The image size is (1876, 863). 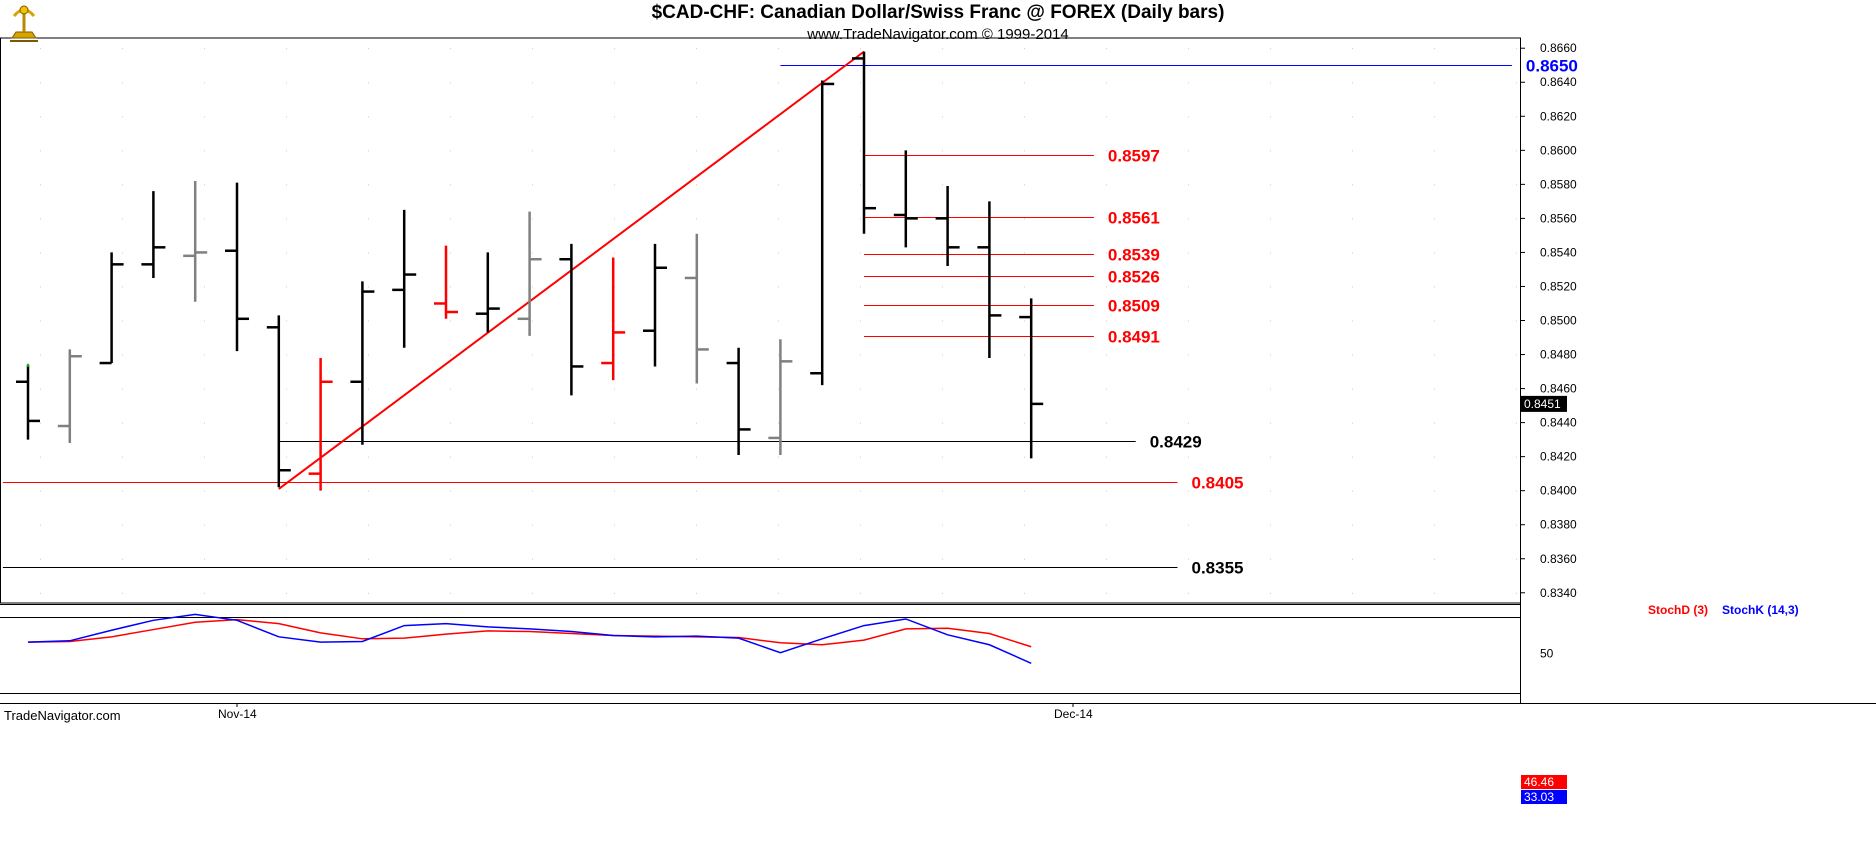 I want to click on ohlc-first-tick-marker, so click(x=28, y=365).